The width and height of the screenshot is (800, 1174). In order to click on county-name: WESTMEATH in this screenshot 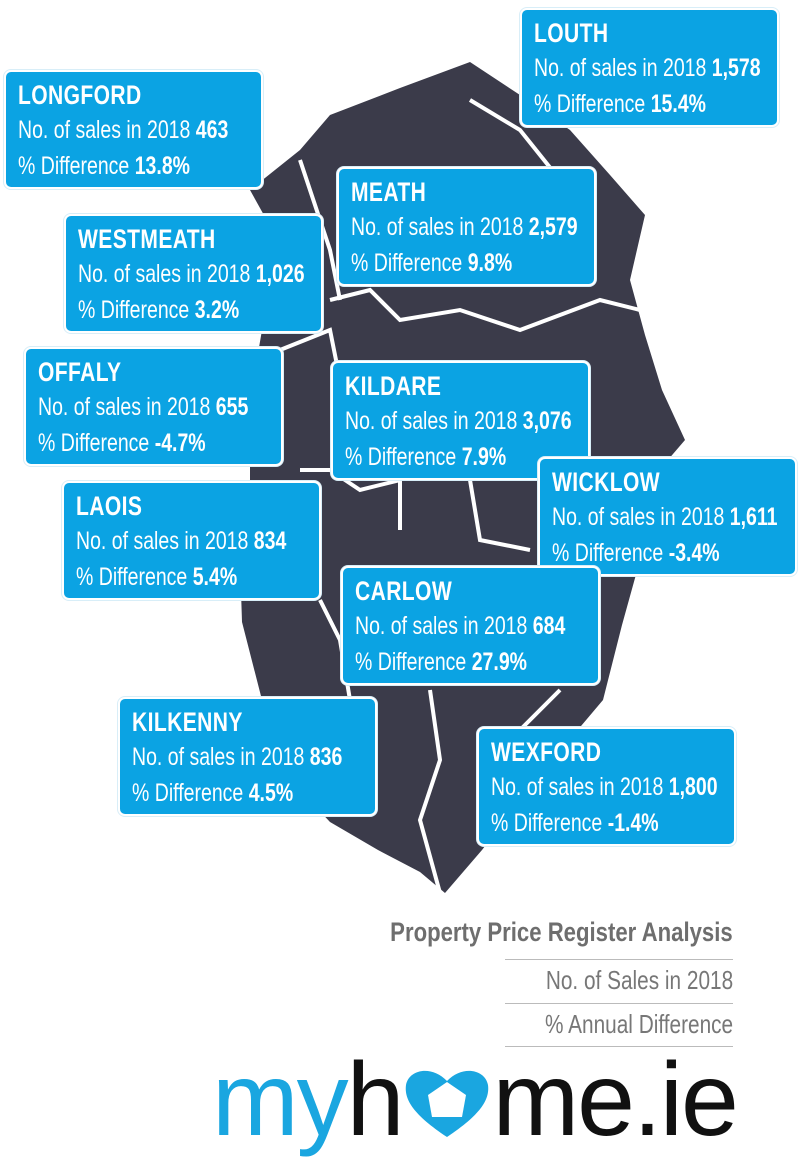, I will do `click(147, 239)`.